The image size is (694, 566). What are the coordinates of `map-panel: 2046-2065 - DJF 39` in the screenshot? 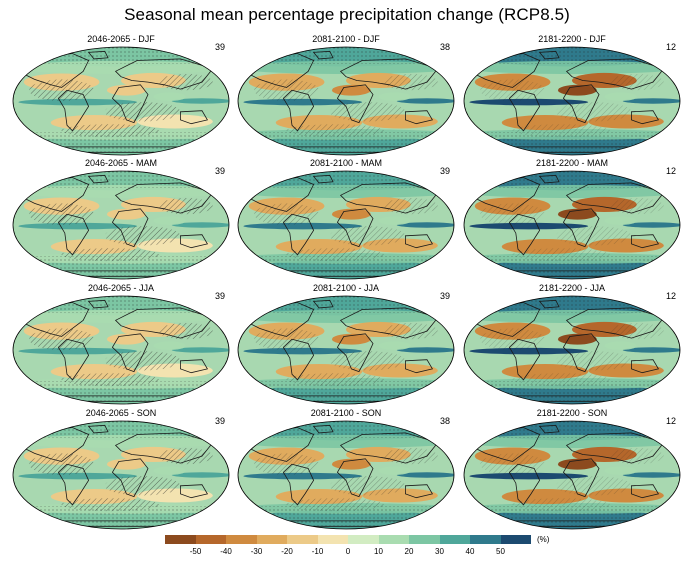 It's located at (121, 95).